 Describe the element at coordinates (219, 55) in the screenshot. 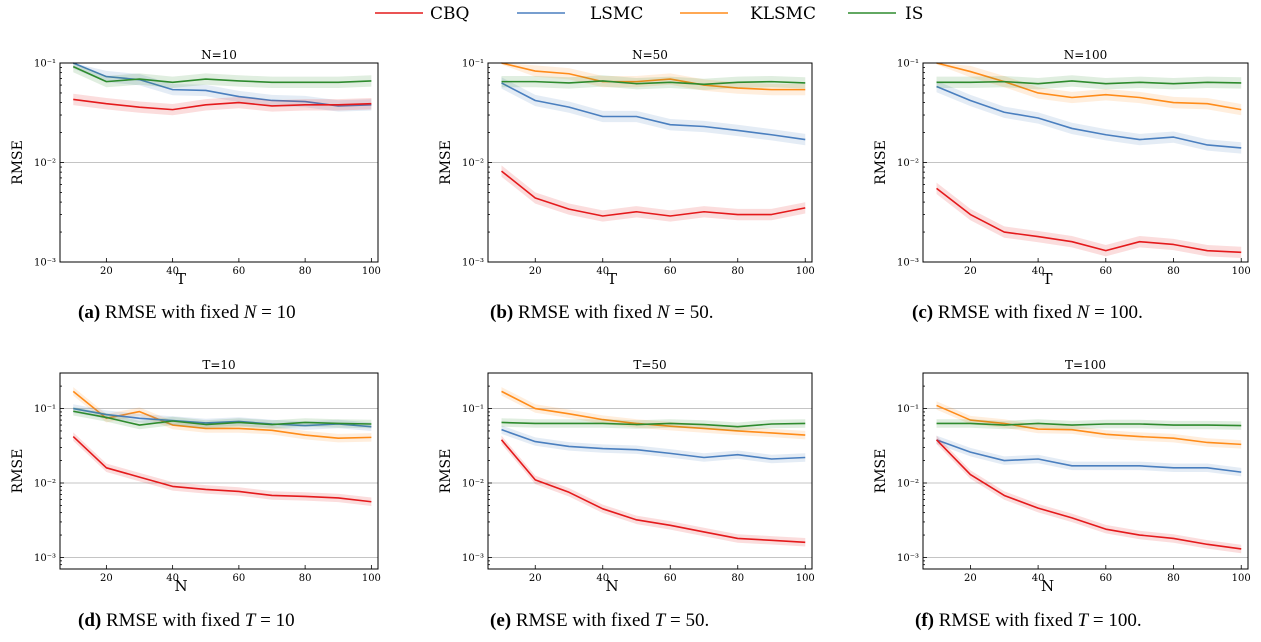

I see `panel-title: N=10` at that location.